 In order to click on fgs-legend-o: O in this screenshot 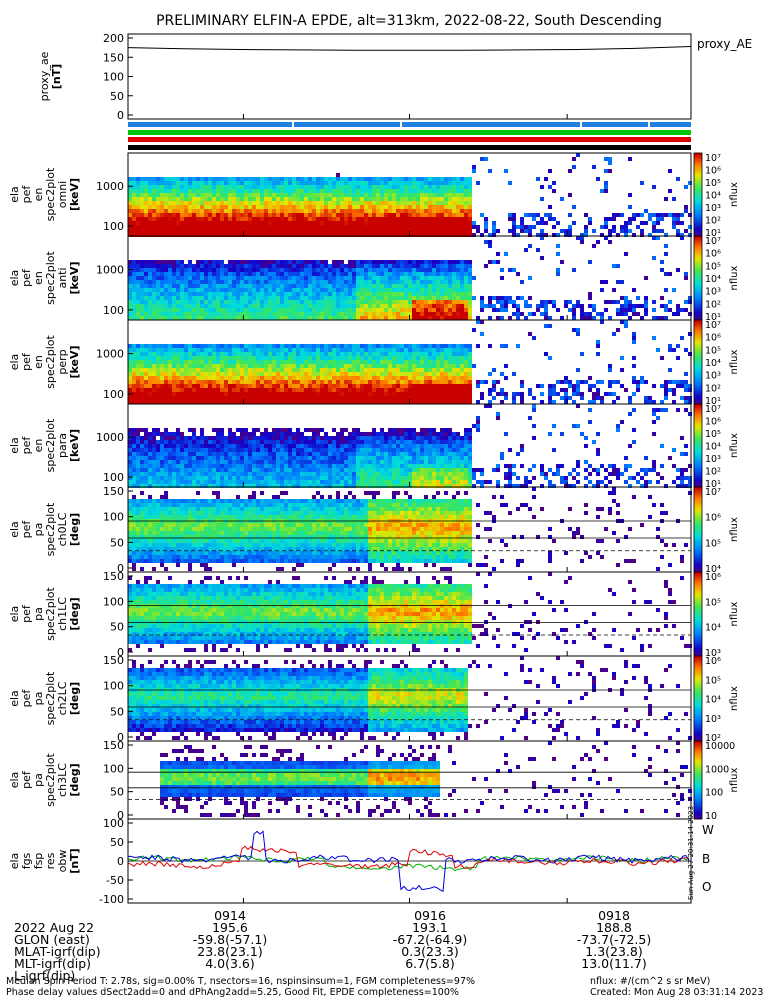, I will do `click(706, 887)`.